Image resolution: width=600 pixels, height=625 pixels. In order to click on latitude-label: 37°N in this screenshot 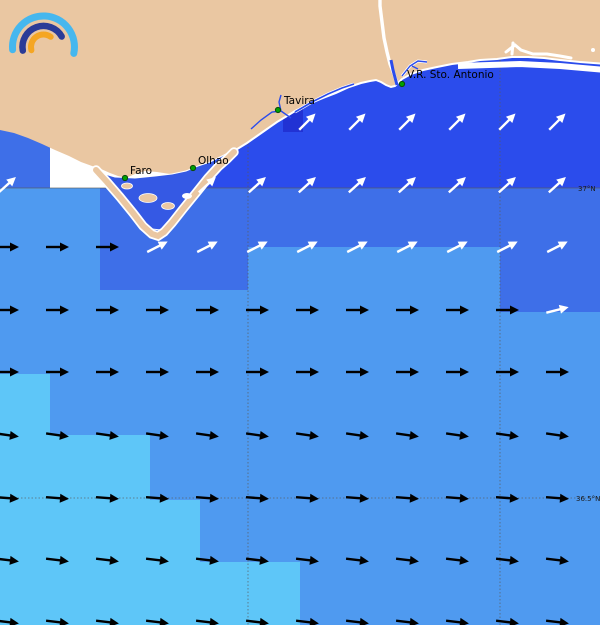, I will do `click(587, 189)`.